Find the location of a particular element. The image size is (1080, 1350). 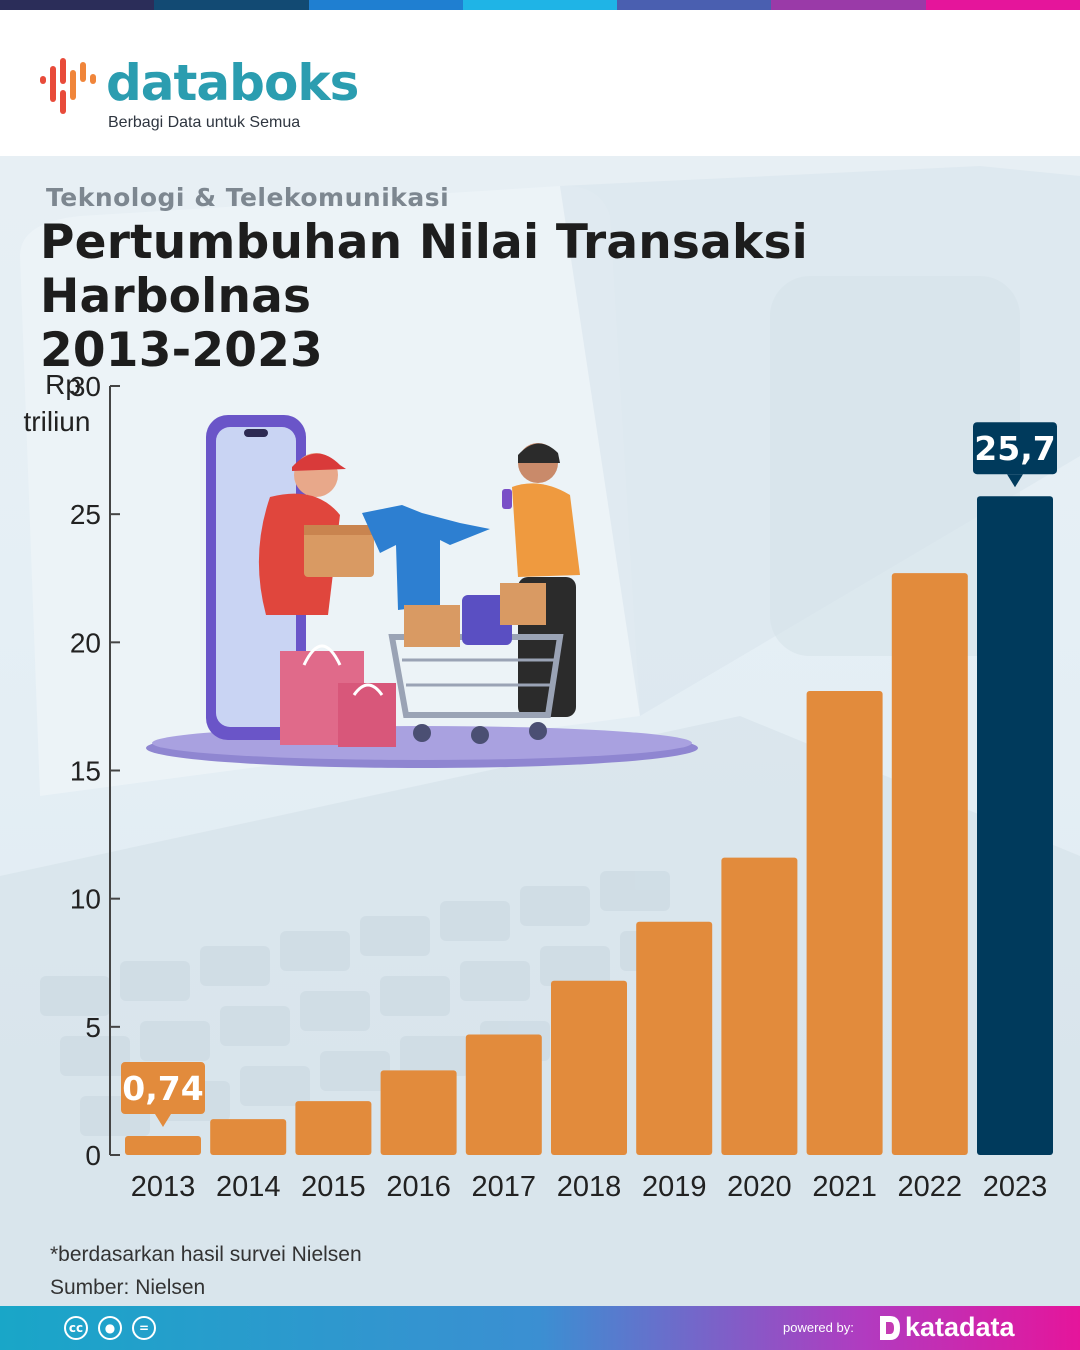

y-axis-unit-triliun: triliun is located at coordinates (57, 421).